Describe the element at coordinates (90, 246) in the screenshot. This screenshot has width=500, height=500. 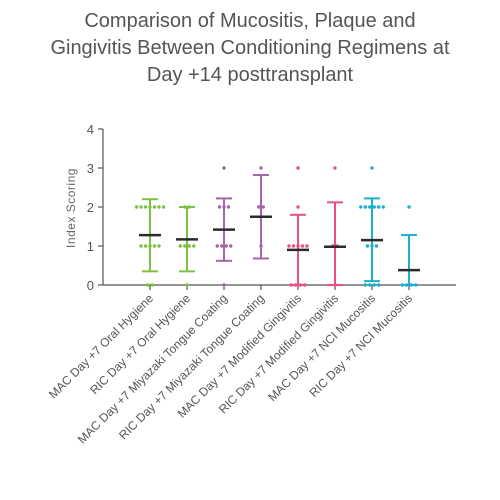
I see `y-tick-label: 1` at that location.